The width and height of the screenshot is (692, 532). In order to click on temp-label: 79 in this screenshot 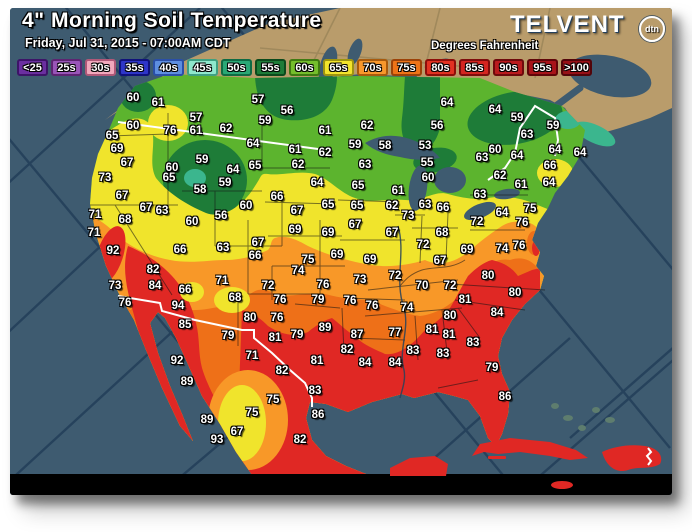, I will do `click(228, 336)`.